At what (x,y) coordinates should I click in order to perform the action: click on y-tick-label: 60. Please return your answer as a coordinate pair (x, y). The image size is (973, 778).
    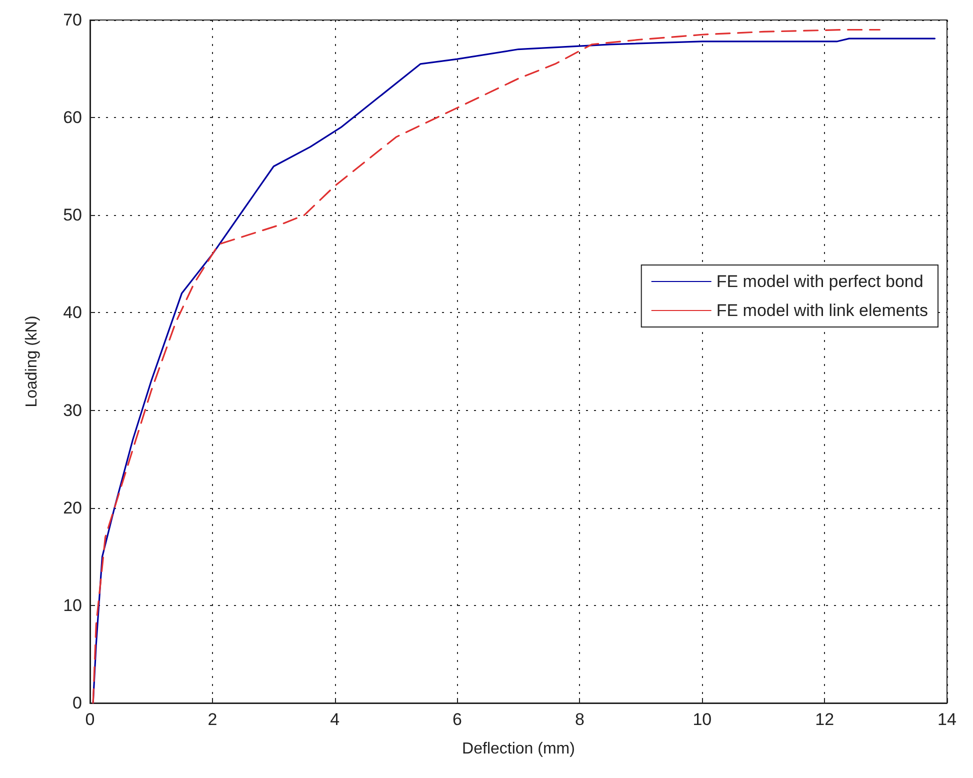
    Looking at the image, I should click on (72, 118).